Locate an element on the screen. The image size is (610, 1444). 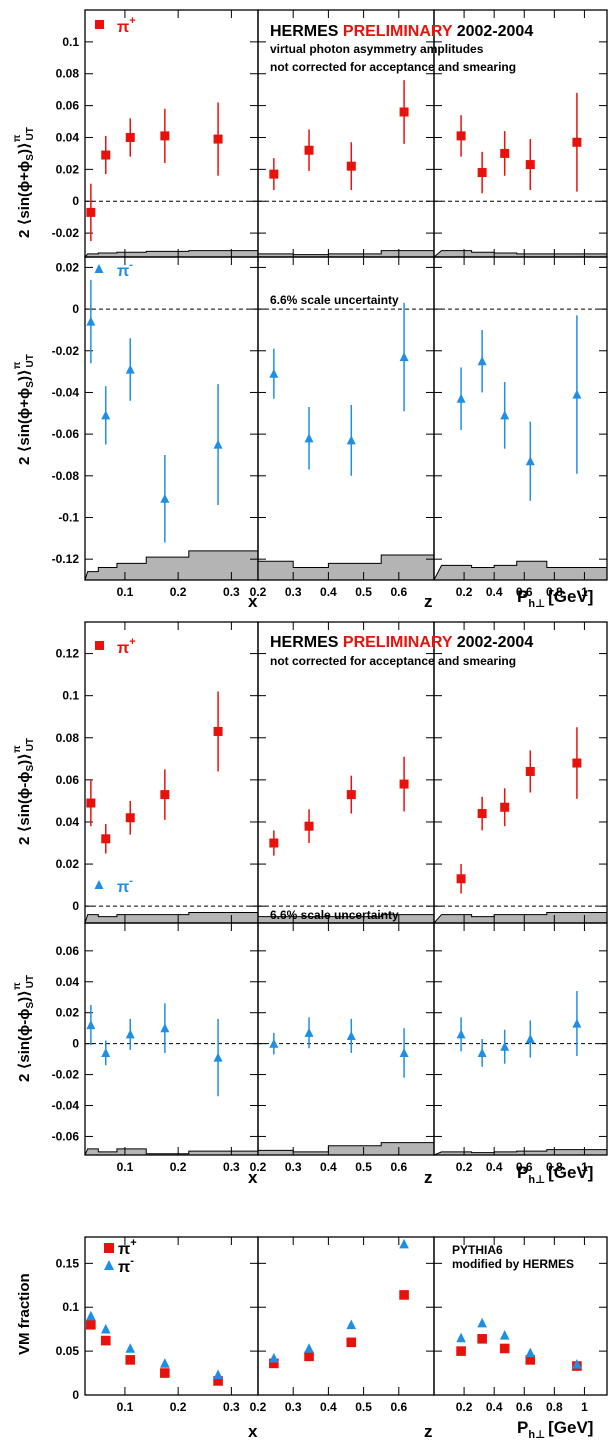
legend-collins-pi-minus: π- is located at coordinates (113, 269).